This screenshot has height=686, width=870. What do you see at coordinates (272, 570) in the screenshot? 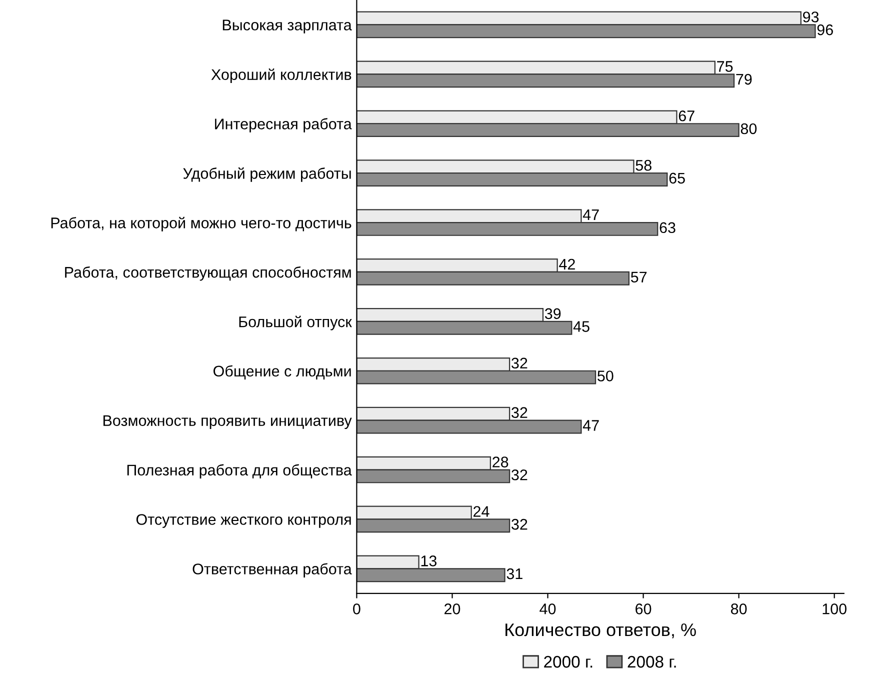
I see `y-tick-label: Ответственная работа` at bounding box center [272, 570].